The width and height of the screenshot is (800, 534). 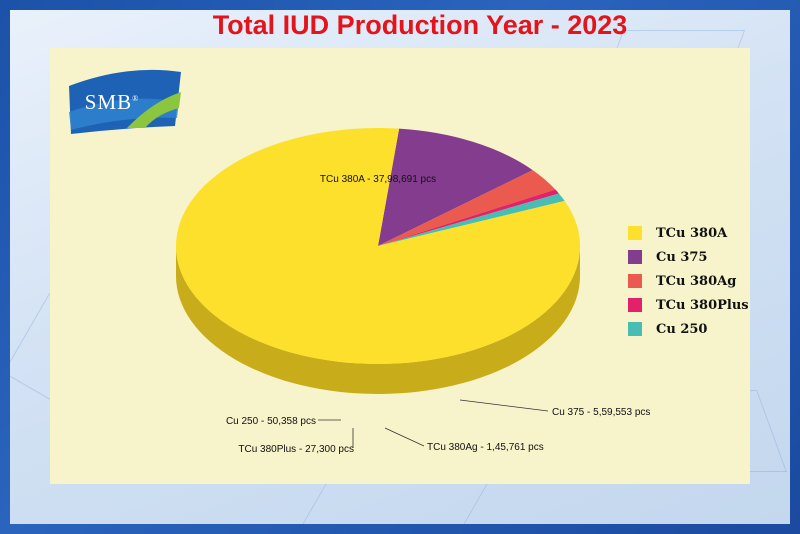 I want to click on legend-item-tcu-380a: TCu 380A, so click(x=677, y=233).